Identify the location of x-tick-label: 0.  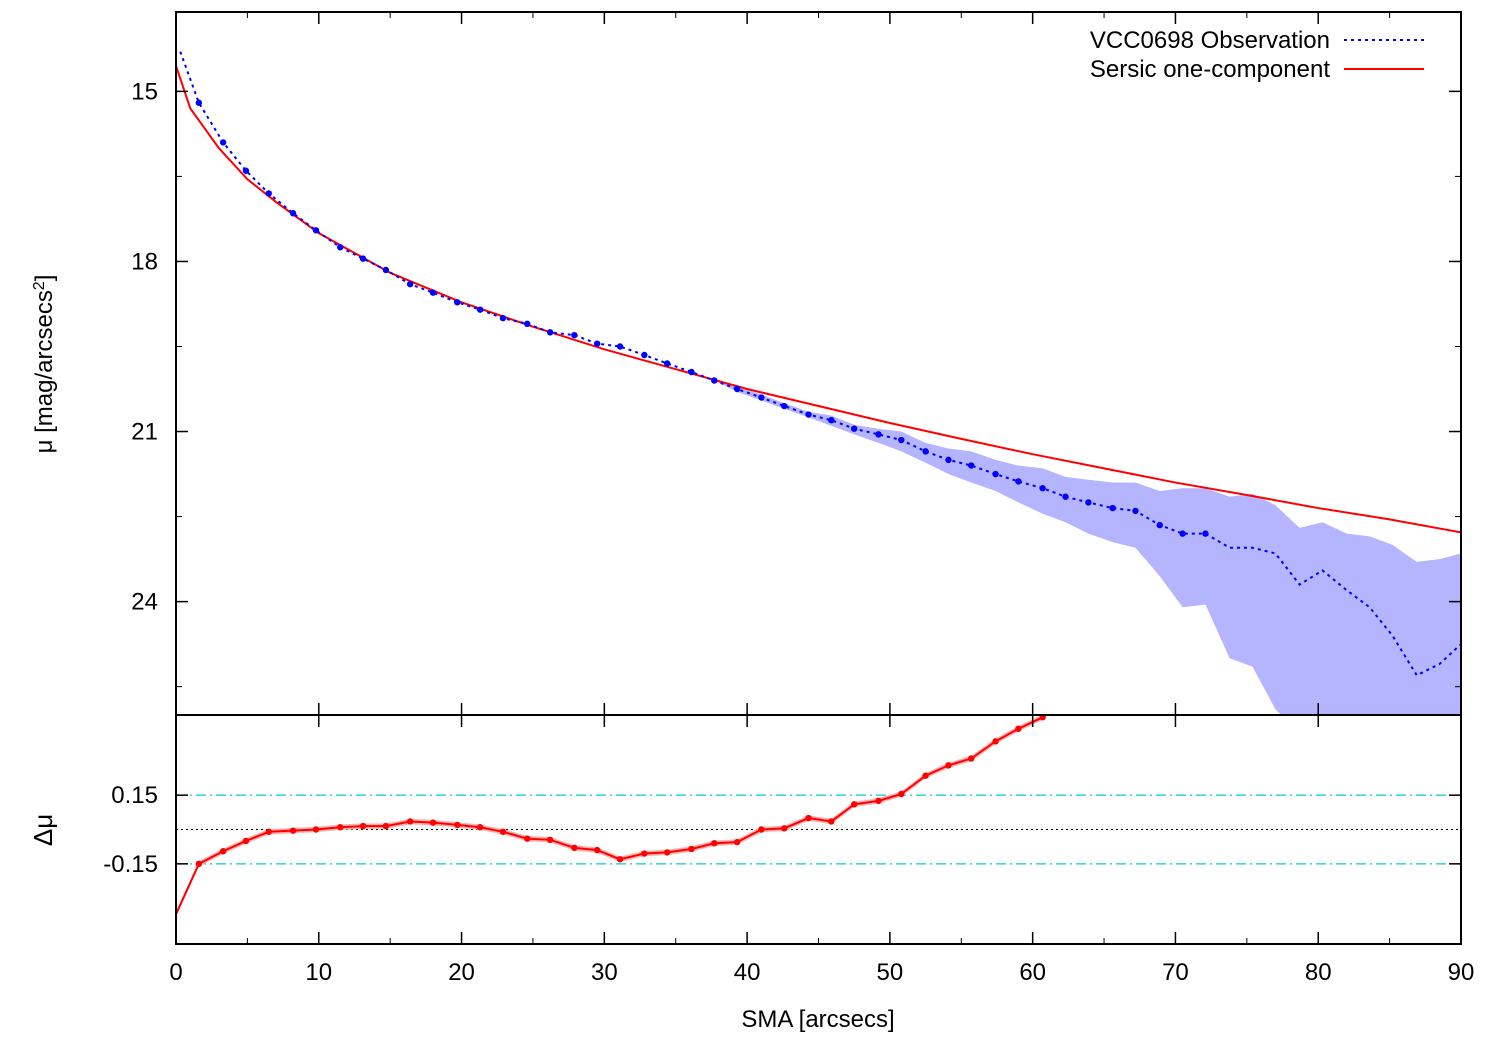
(175, 972).